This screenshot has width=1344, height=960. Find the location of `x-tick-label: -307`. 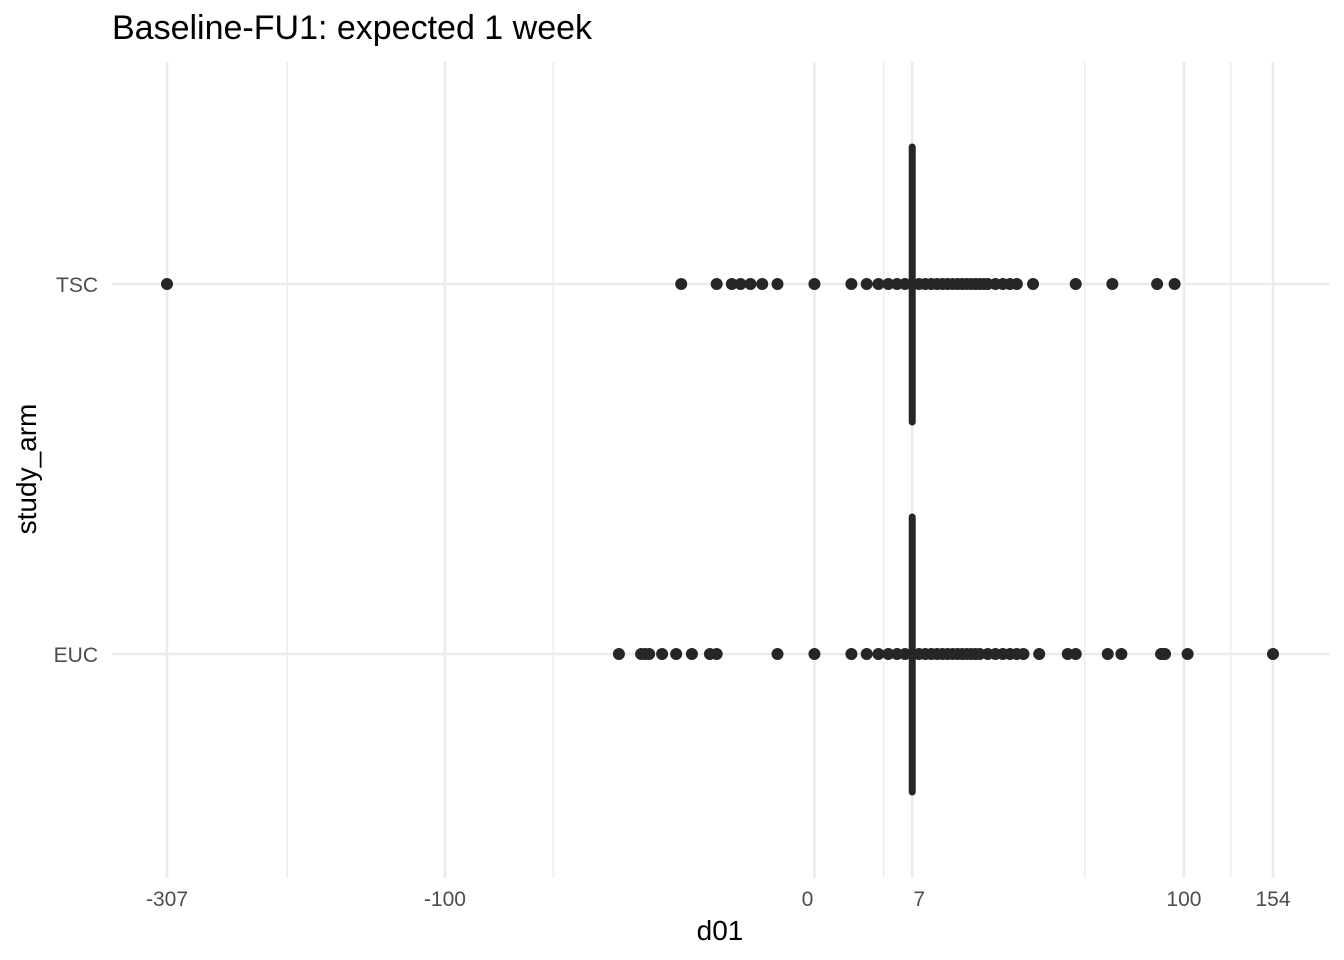

x-tick-label: -307 is located at coordinates (167, 899).